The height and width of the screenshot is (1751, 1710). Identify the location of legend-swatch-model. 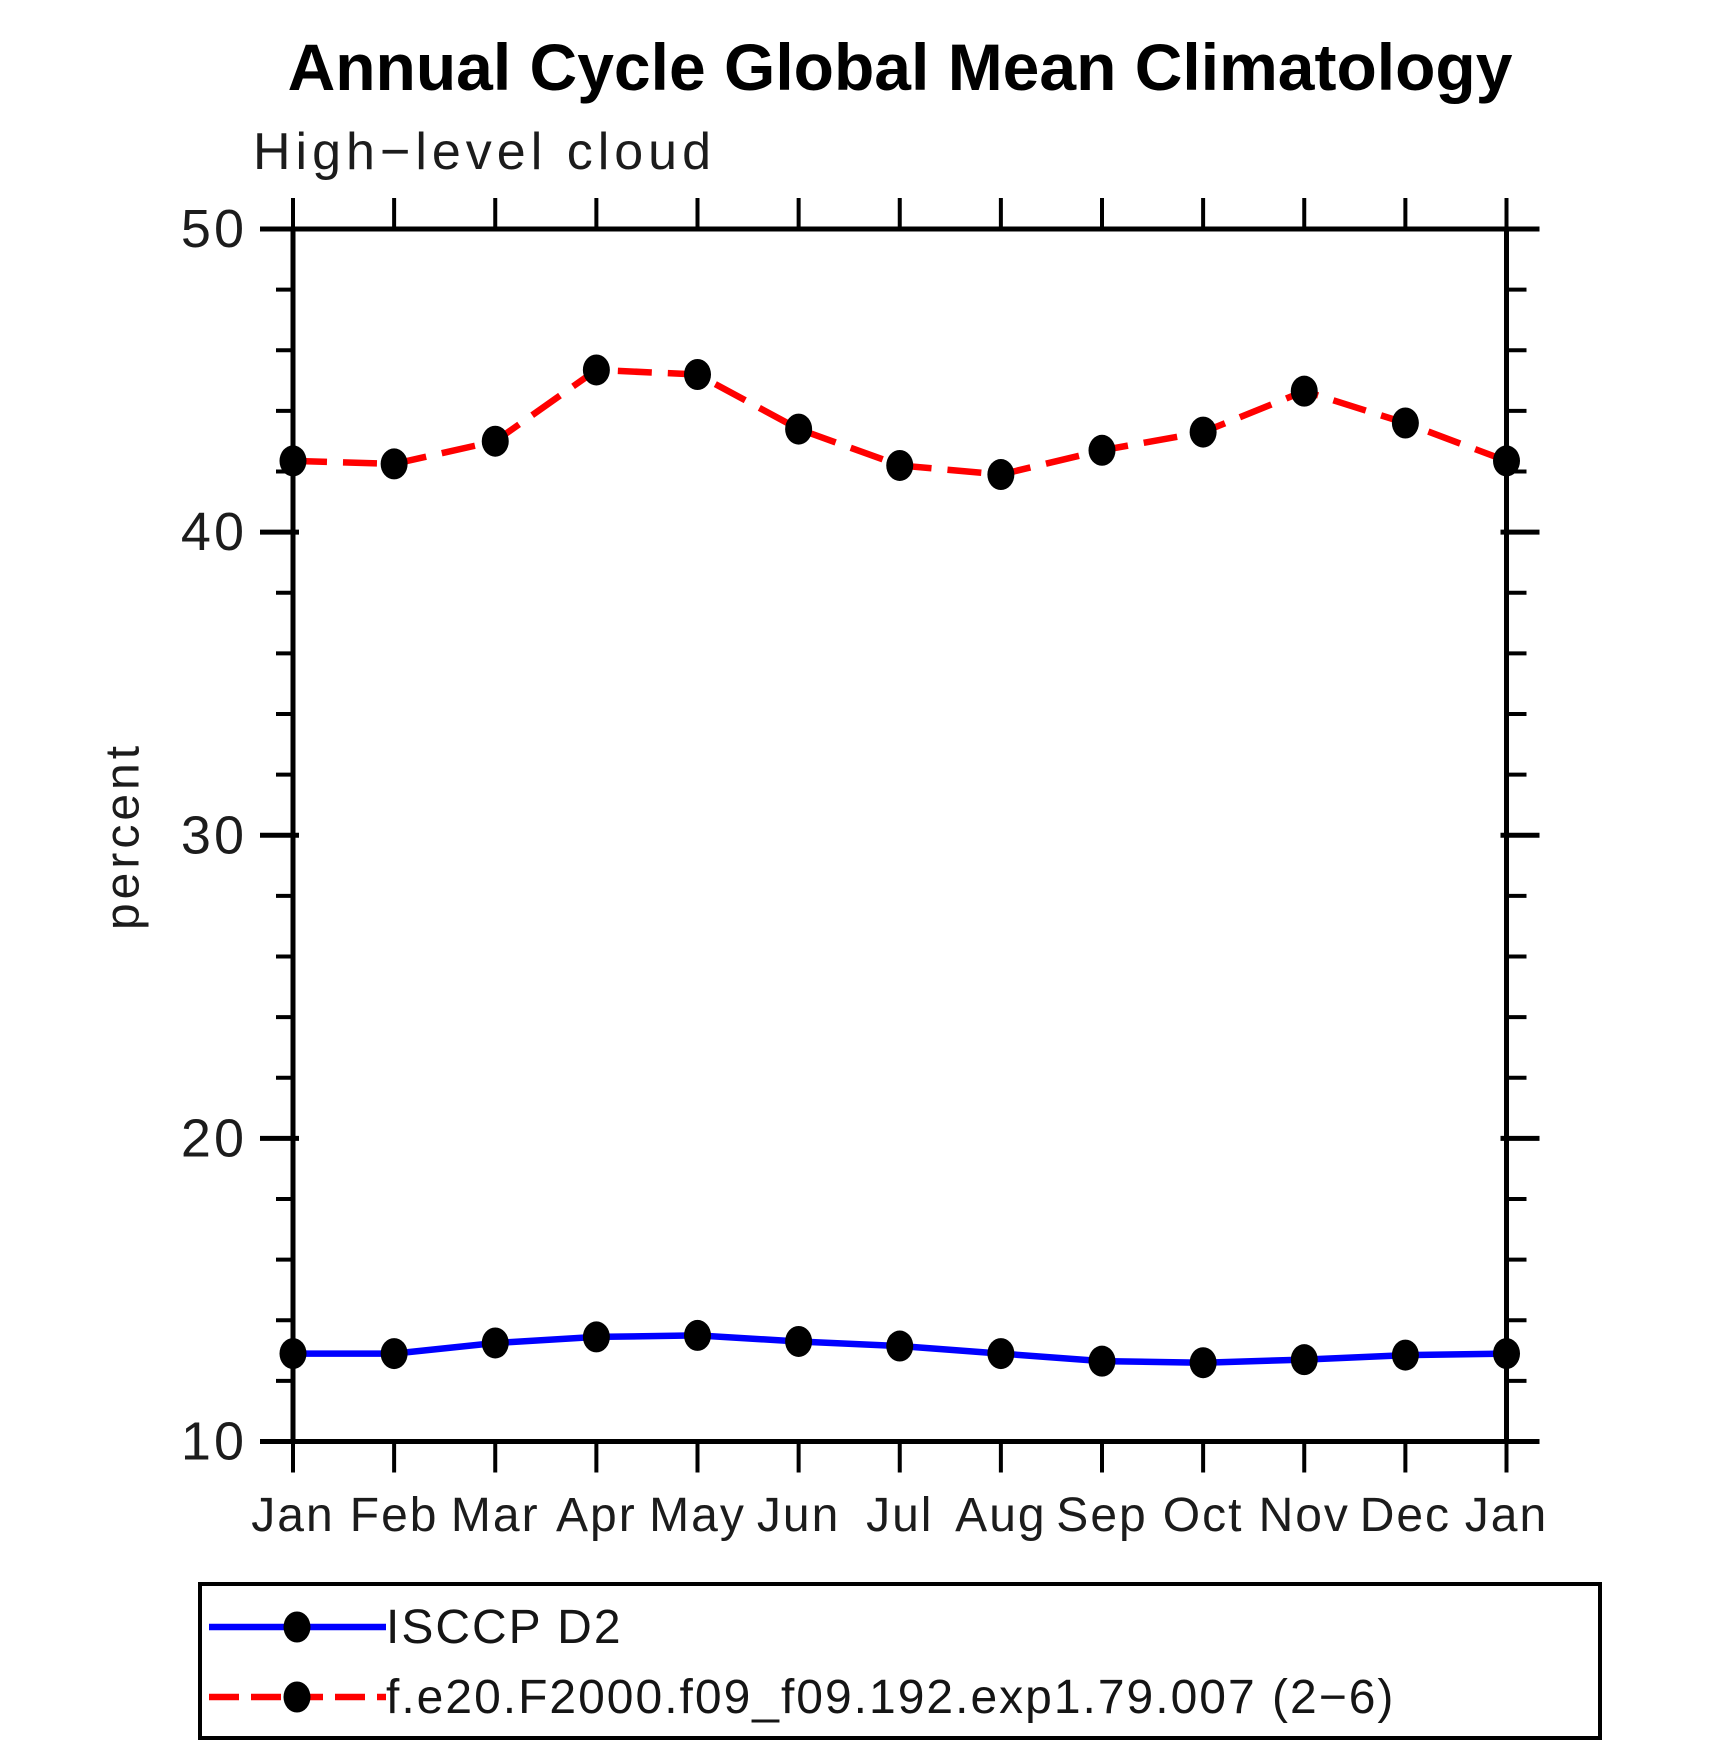
(297, 1697).